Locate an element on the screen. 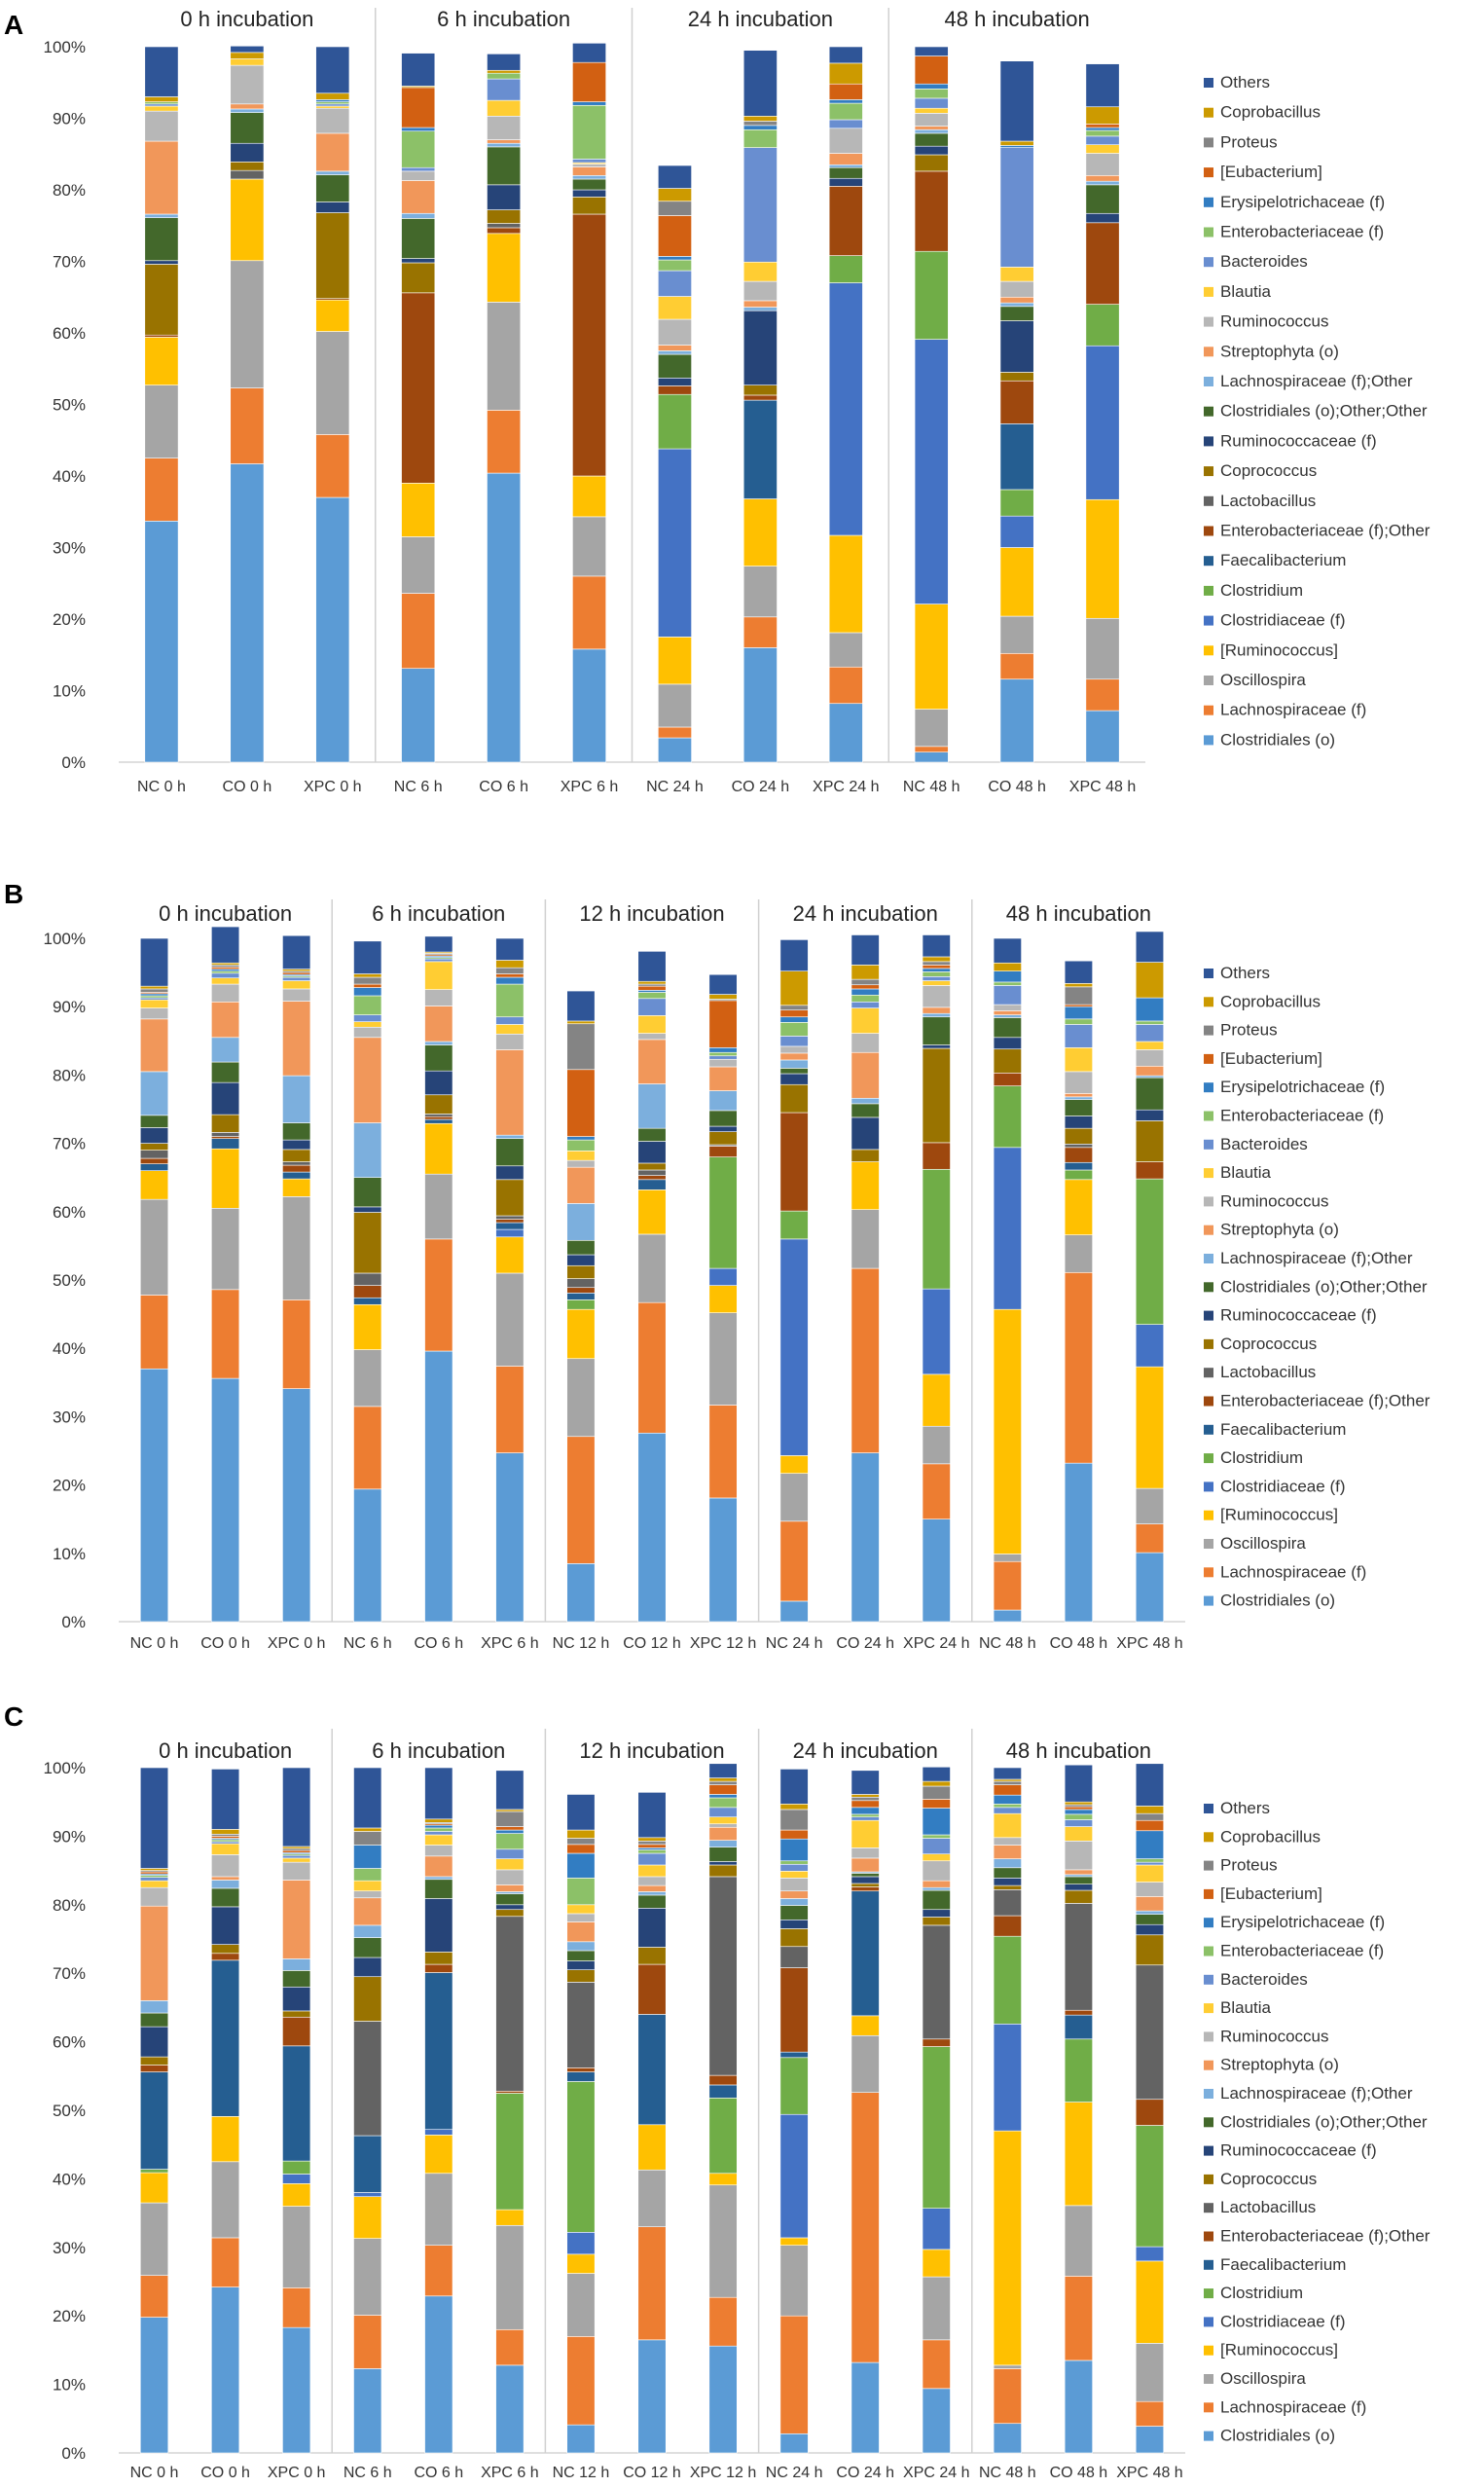 The image size is (1484, 2487). legend-label: Coprococcus is located at coordinates (1269, 2179).